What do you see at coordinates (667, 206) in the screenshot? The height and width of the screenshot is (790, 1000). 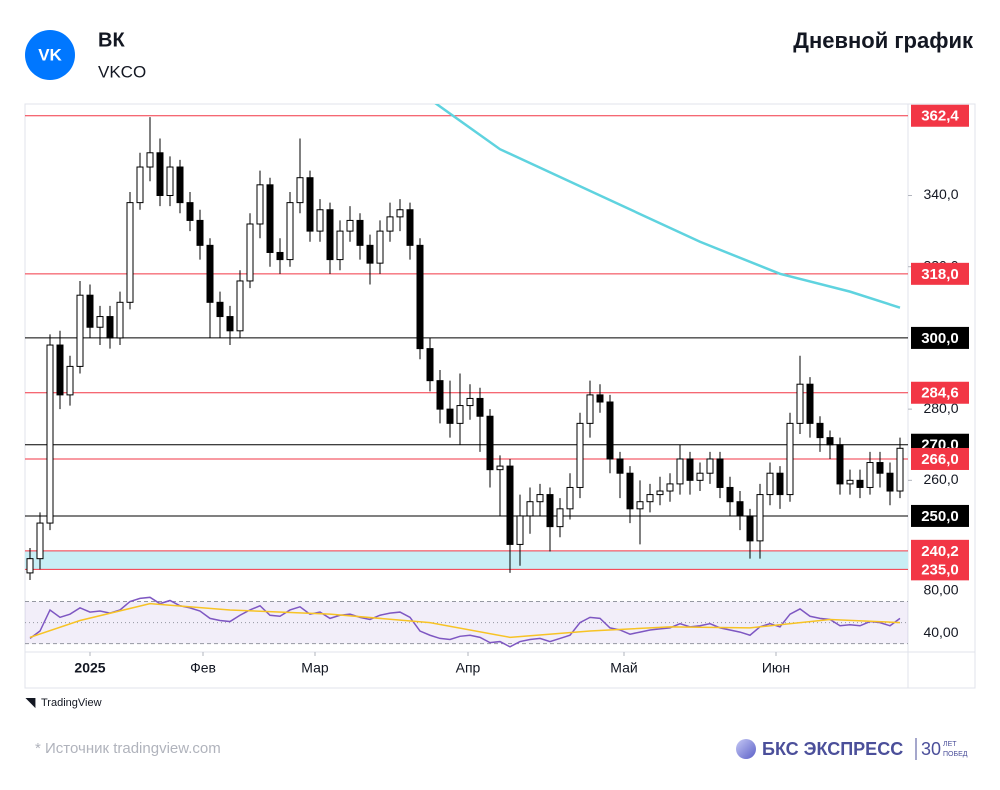 I see `moving-average` at bounding box center [667, 206].